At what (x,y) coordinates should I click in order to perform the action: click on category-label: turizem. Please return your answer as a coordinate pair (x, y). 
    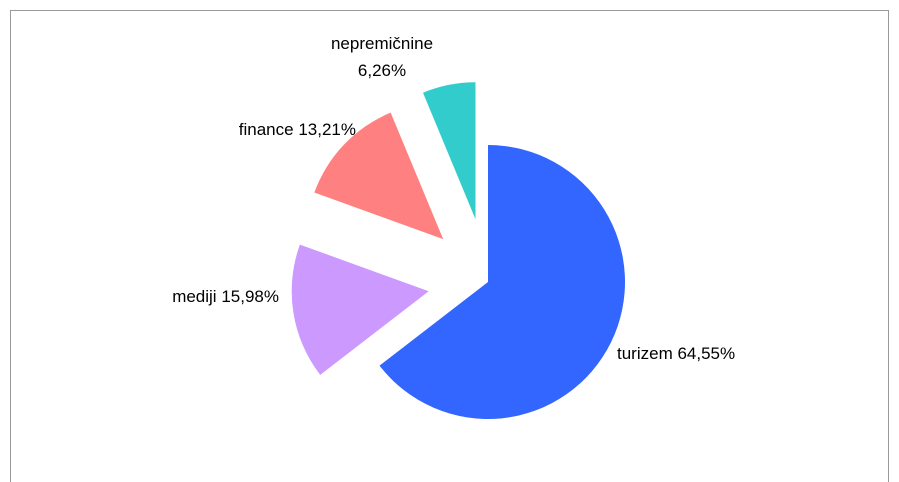
    Looking at the image, I should click on (645, 353).